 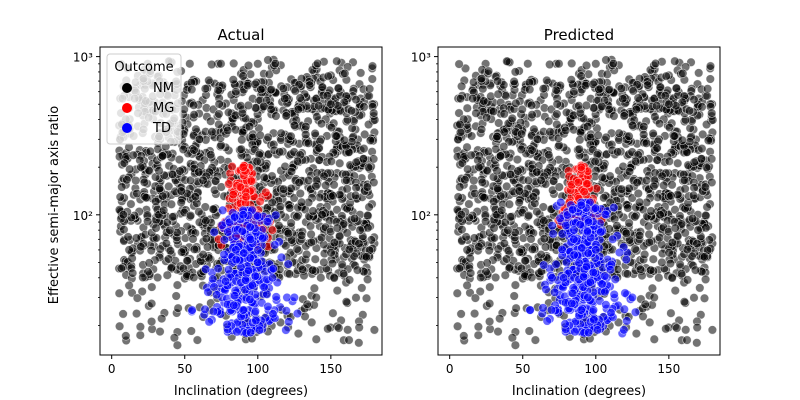 What do you see at coordinates (241, 35) in the screenshot?
I see `title-actual: Actual` at bounding box center [241, 35].